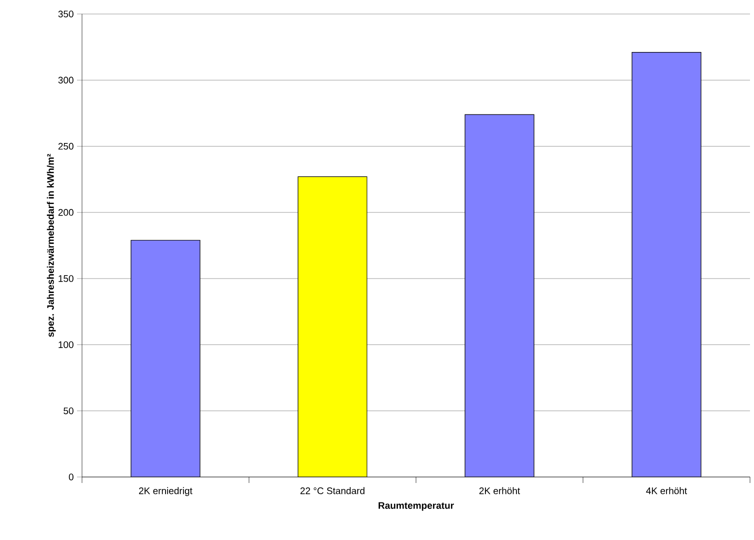  What do you see at coordinates (165, 491) in the screenshot?
I see `x-tick-label: 2K erniedrigt` at bounding box center [165, 491].